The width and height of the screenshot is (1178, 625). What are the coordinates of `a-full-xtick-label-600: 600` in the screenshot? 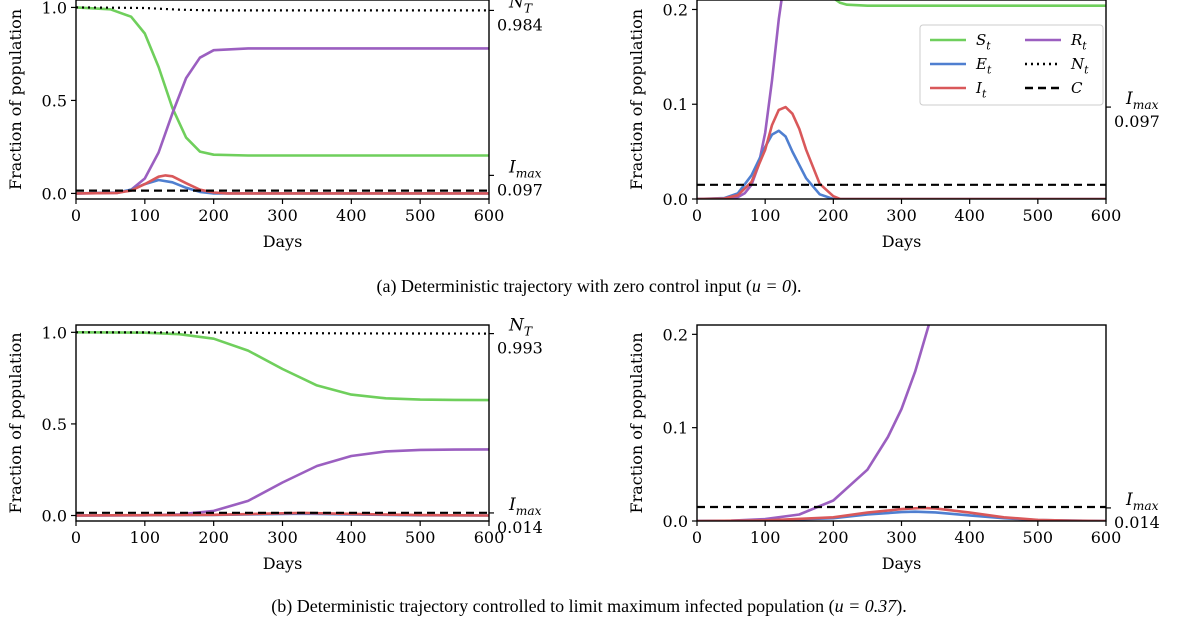 It's located at (489, 215).